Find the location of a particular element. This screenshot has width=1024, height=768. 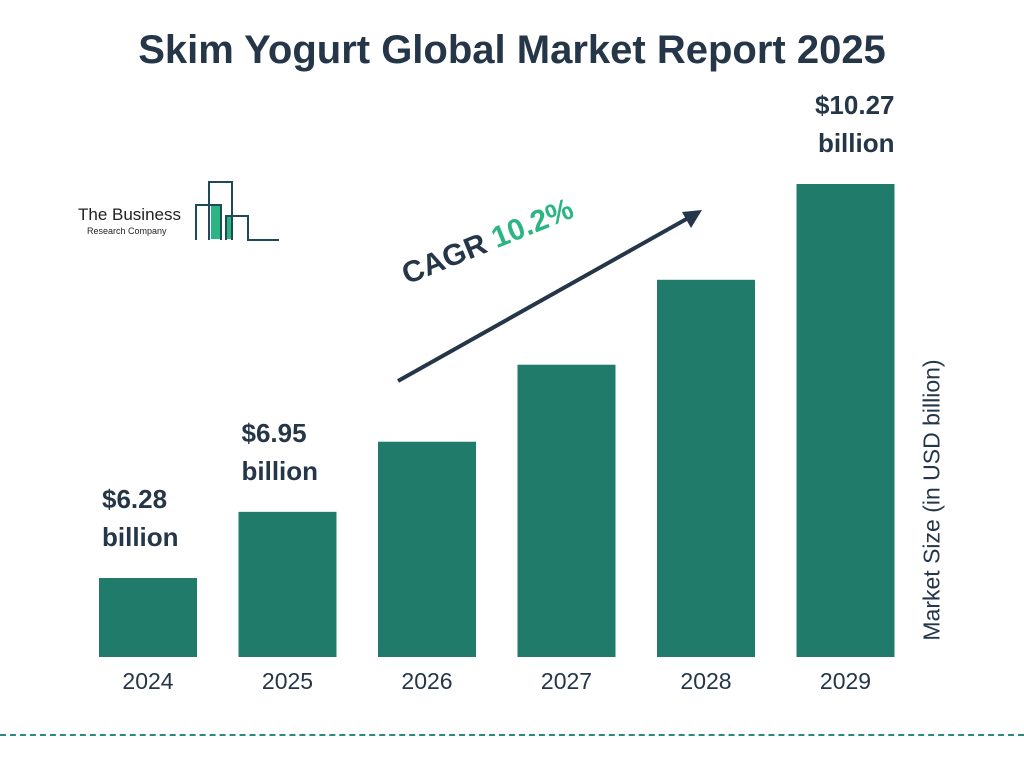

x-tick-label: 2026 is located at coordinates (426, 681).